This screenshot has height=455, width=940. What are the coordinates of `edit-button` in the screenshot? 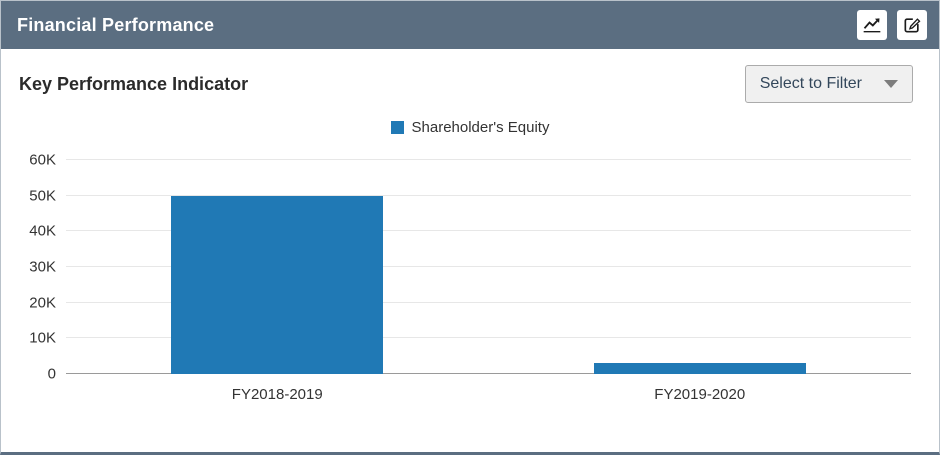 It's located at (912, 25).